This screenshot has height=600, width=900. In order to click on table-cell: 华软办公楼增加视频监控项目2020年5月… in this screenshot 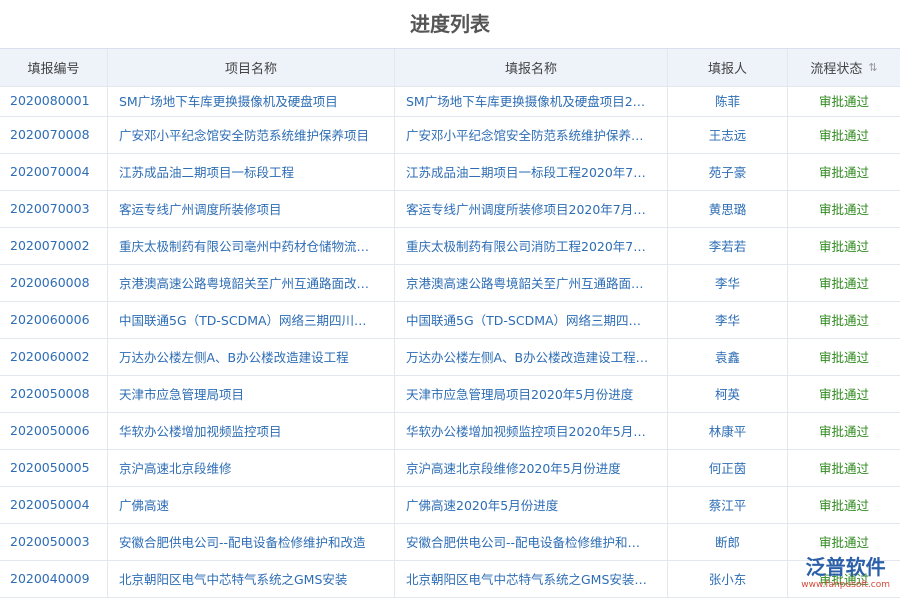, I will do `click(531, 430)`.